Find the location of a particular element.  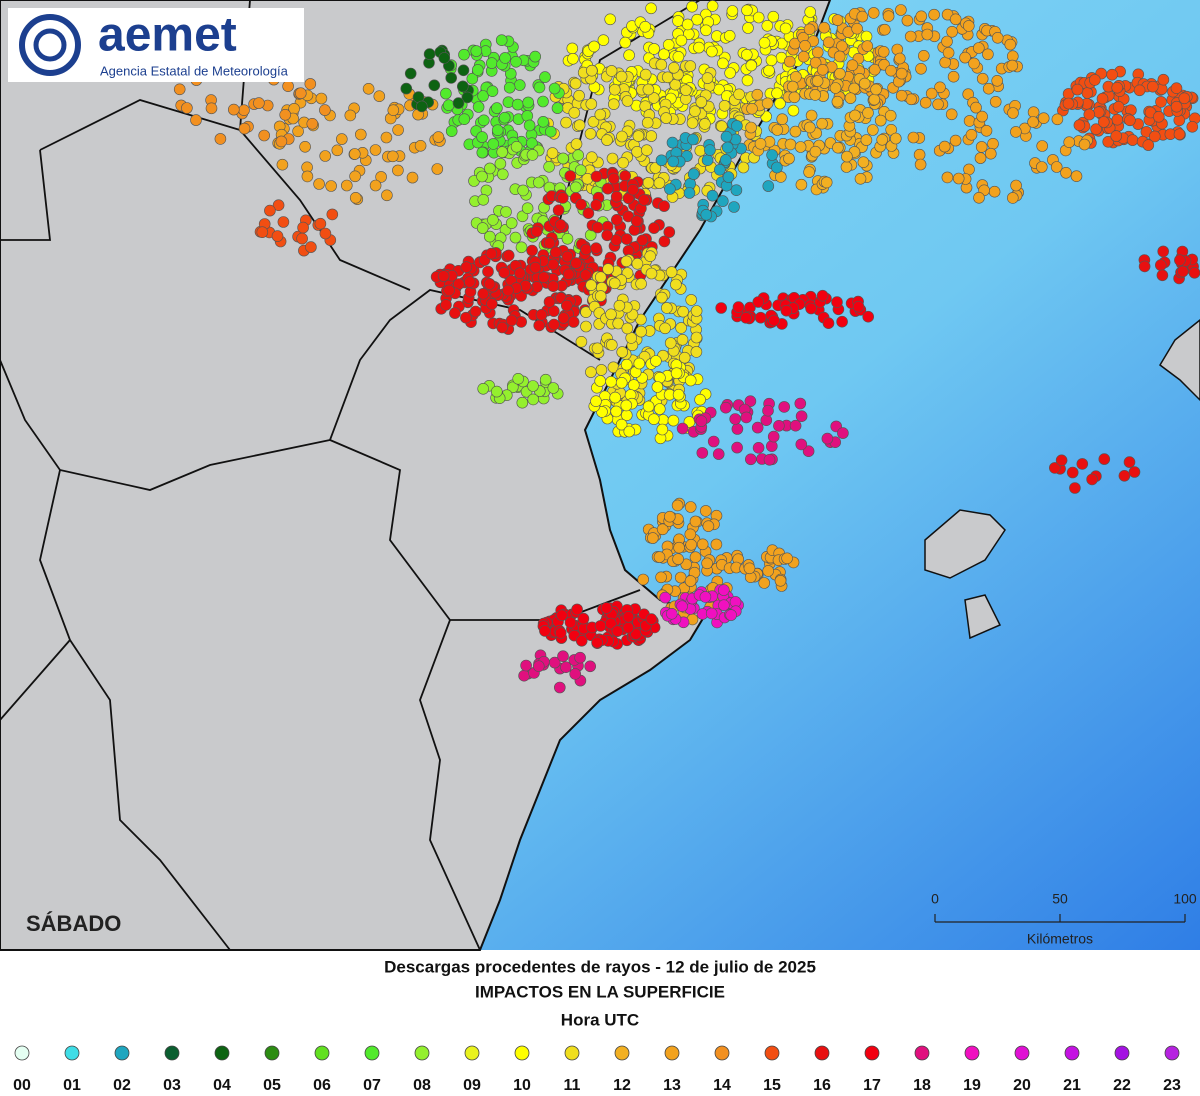

legend-label: 23 is located at coordinates (1172, 1085).